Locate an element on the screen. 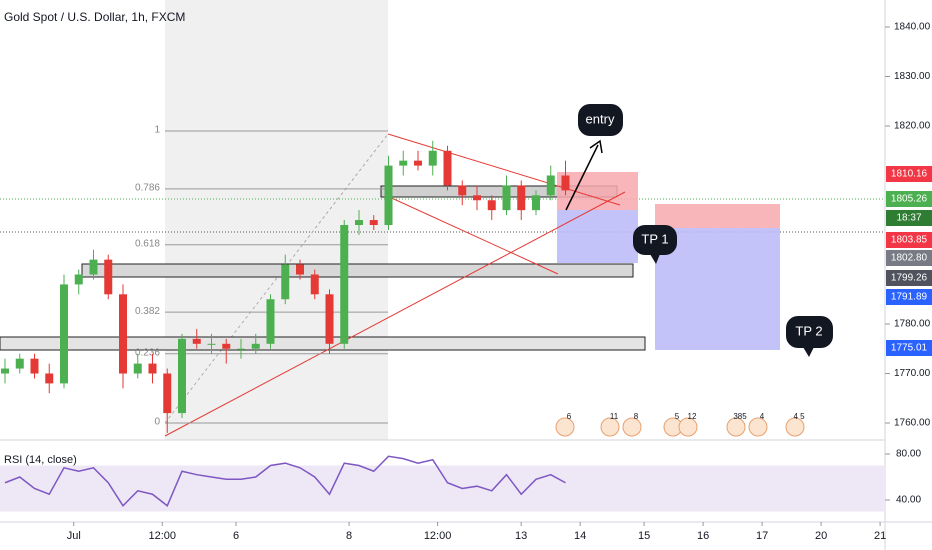 The height and width of the screenshot is (550, 932). event-label: 6 is located at coordinates (569, 416).